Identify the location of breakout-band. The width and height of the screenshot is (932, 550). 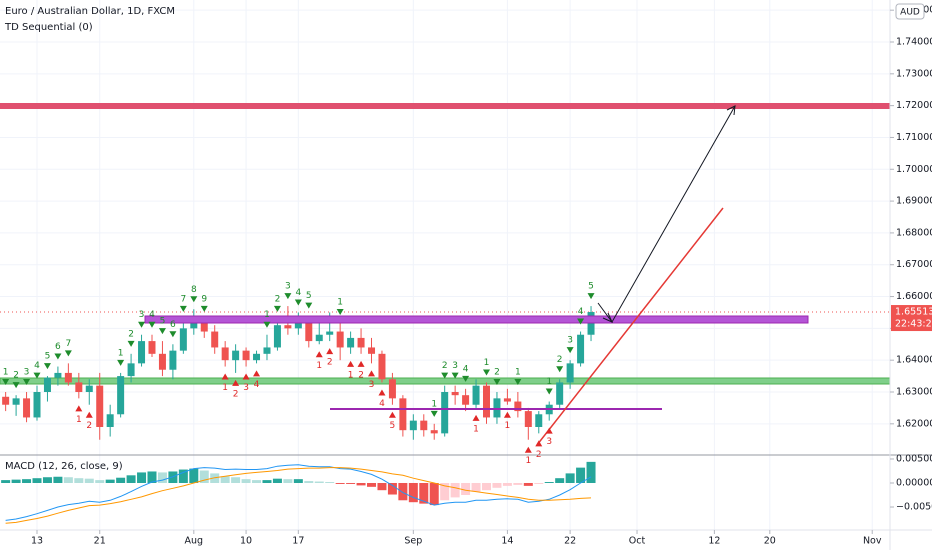
(476, 319).